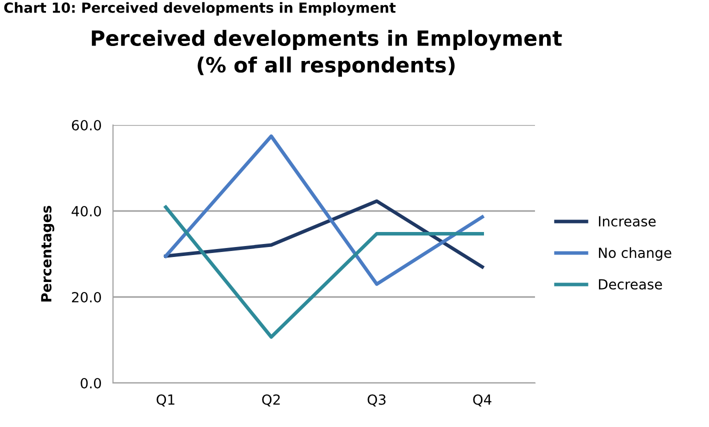 The height and width of the screenshot is (427, 709). Describe the element at coordinates (271, 400) in the screenshot. I see `x-tick-label: Q2` at that location.